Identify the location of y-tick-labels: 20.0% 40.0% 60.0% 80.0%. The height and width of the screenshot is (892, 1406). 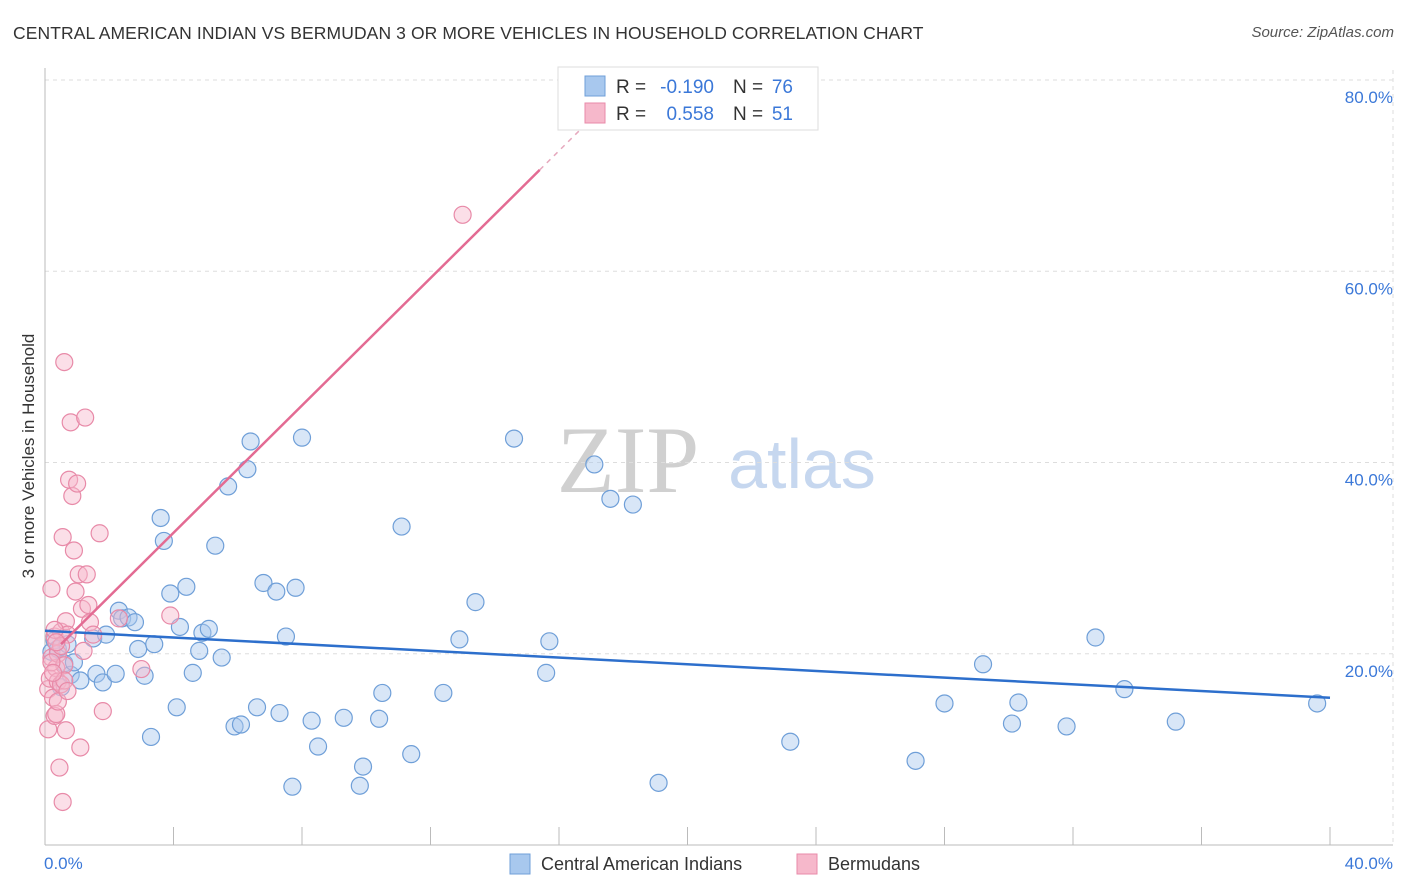
(1369, 384).